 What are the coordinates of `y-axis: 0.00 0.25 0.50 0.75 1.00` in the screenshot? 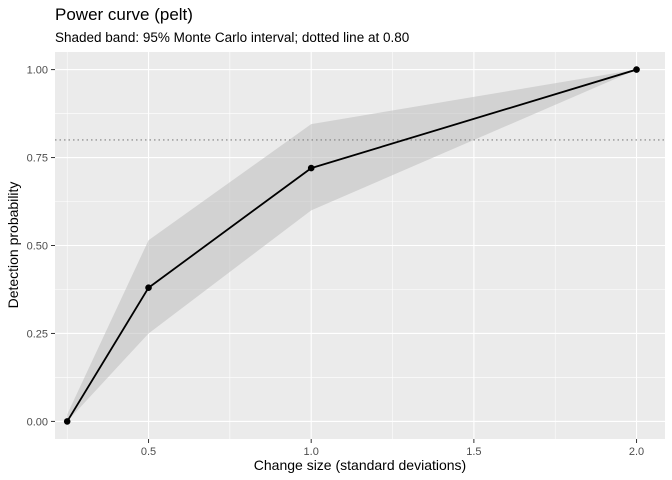 It's located at (41, 246).